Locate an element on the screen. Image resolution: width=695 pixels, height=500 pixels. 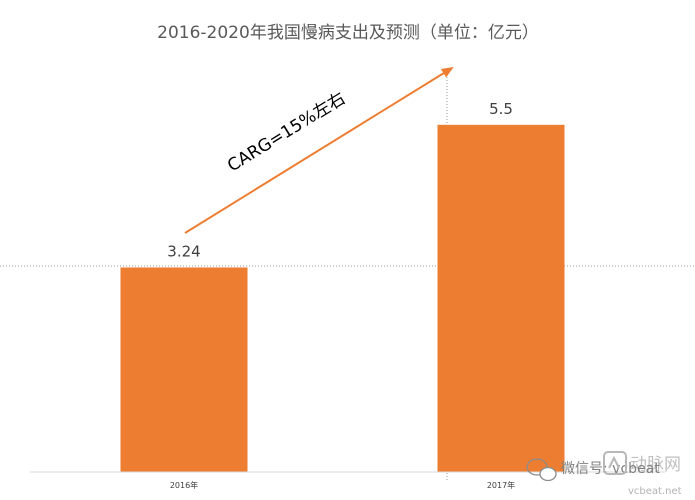
x-tick-label-0: 2016年 is located at coordinates (184, 485).